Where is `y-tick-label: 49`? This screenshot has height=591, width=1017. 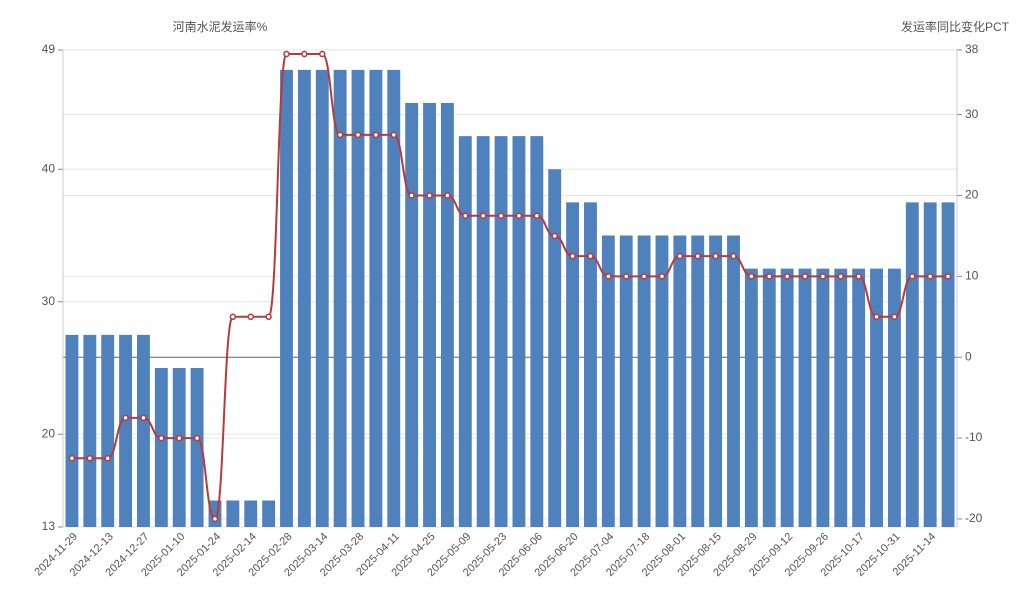 y-tick-label: 49 is located at coordinates (49, 49).